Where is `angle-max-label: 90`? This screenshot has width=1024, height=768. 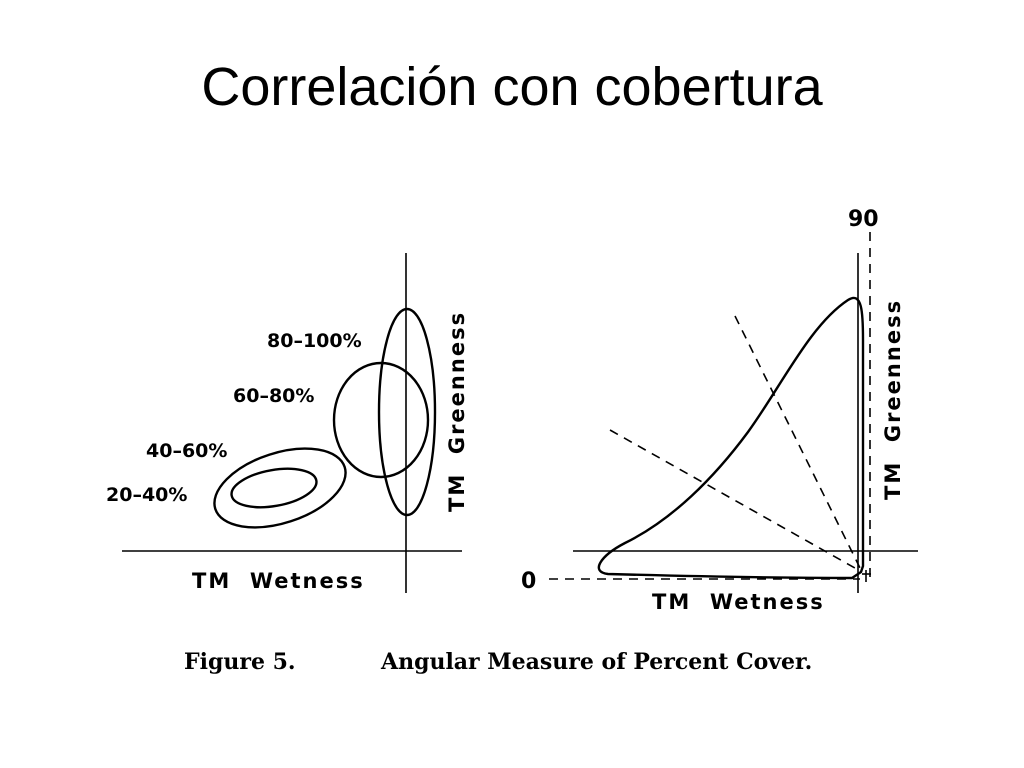 angle-max-label: 90 is located at coordinates (863, 219).